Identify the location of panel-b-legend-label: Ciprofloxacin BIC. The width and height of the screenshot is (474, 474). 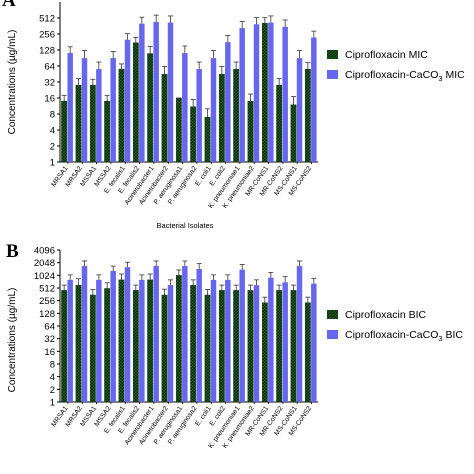
(386, 315).